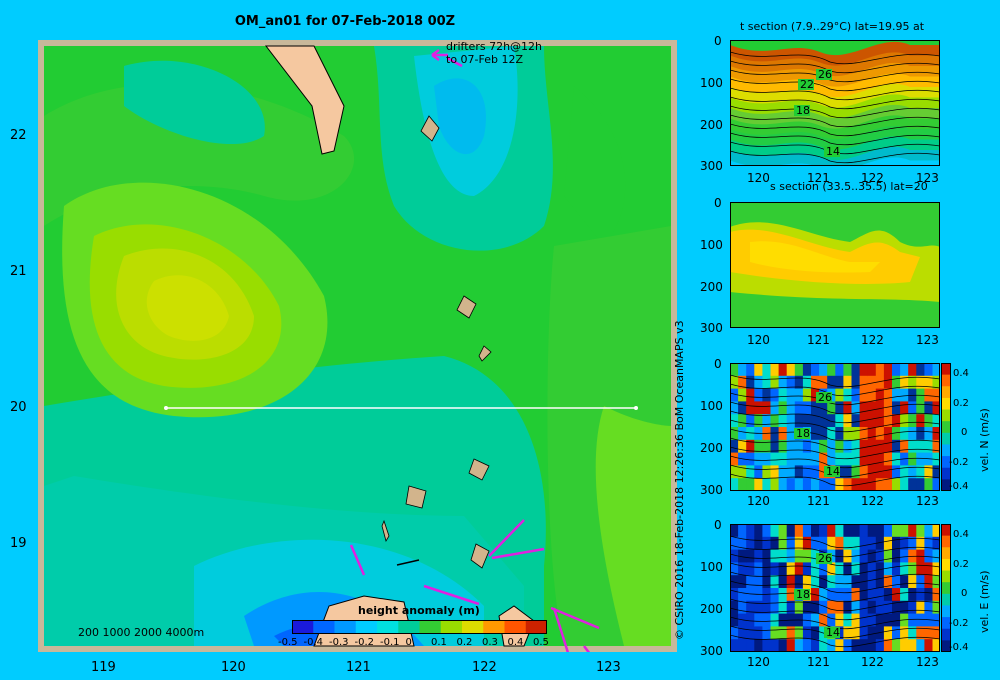 This screenshot has width=1000, height=680. Describe the element at coordinates (439, 642) in the screenshot. I see `colorbar-tick-label: 0.1` at that location.